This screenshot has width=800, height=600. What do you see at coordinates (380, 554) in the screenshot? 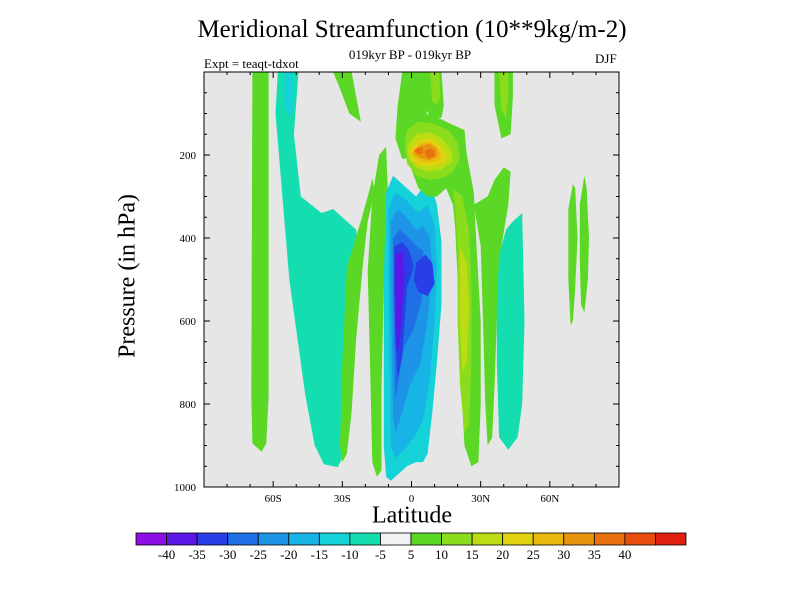
I see `colorbar-label: -5` at bounding box center [380, 554].